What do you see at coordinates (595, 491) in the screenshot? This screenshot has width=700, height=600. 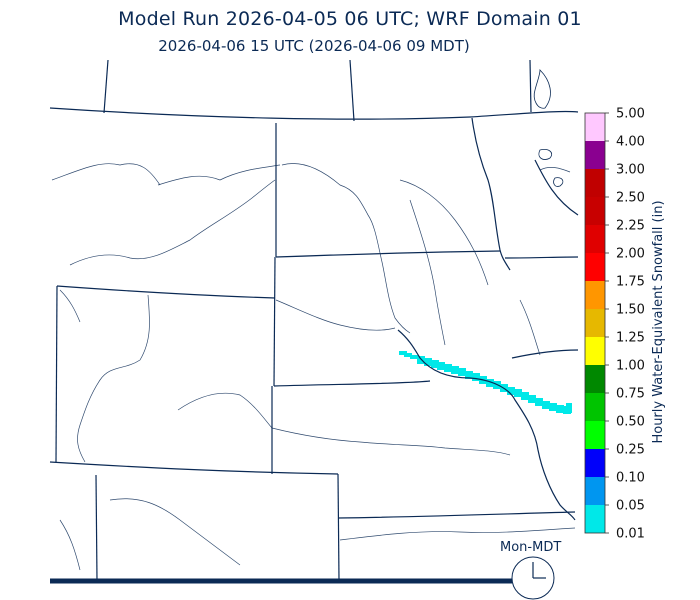 I see `colorbar-cell-0.05` at bounding box center [595, 491].